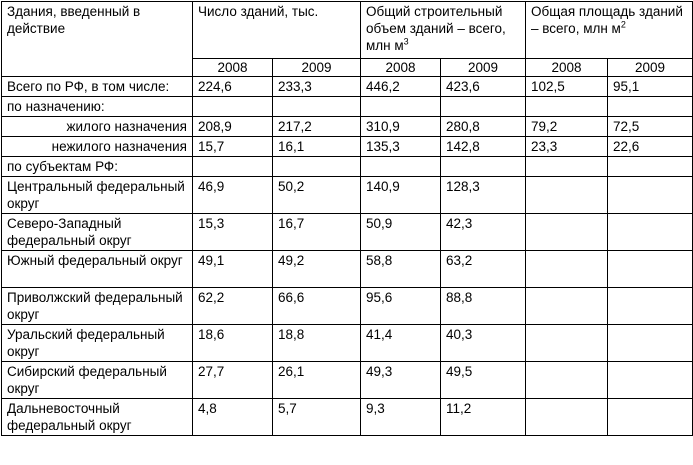  I want to click on table-row: по субъектам РФ:, so click(347, 166).